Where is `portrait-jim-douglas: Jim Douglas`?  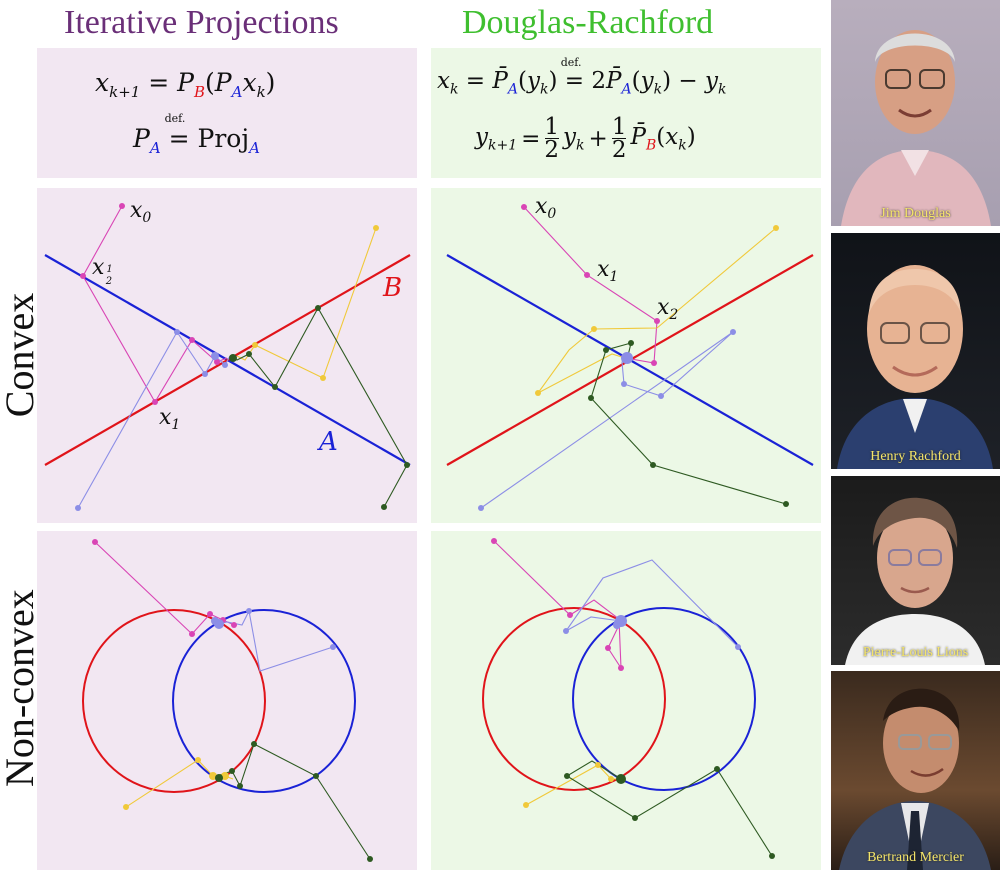
portrait-jim-douglas: Jim Douglas is located at coordinates (915, 113).